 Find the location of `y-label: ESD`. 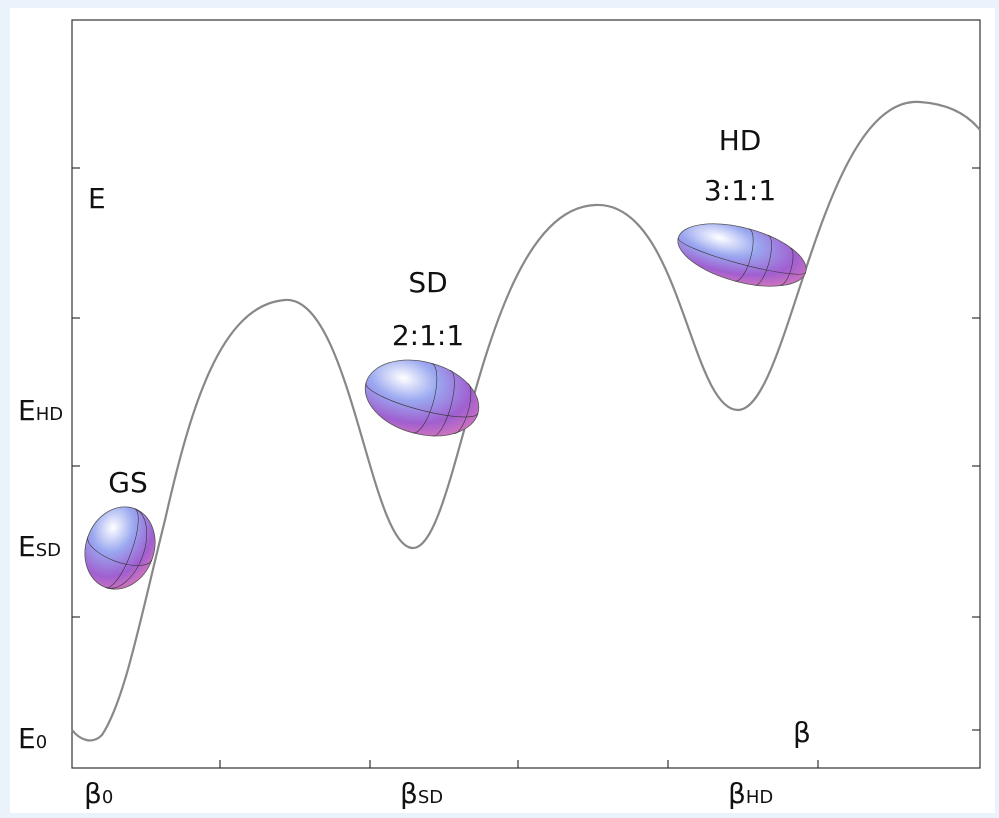

y-label: ESD is located at coordinates (39, 546).